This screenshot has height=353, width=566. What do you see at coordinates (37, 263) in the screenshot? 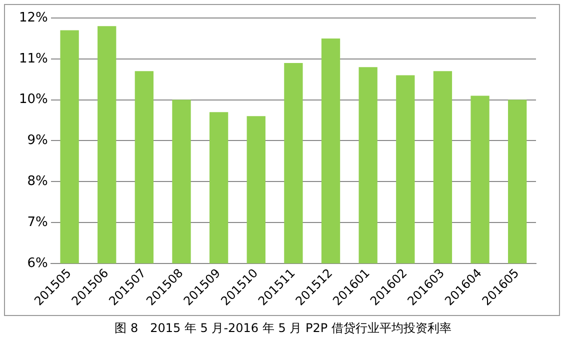
I see `y-tick-label: 6%` at bounding box center [37, 263].